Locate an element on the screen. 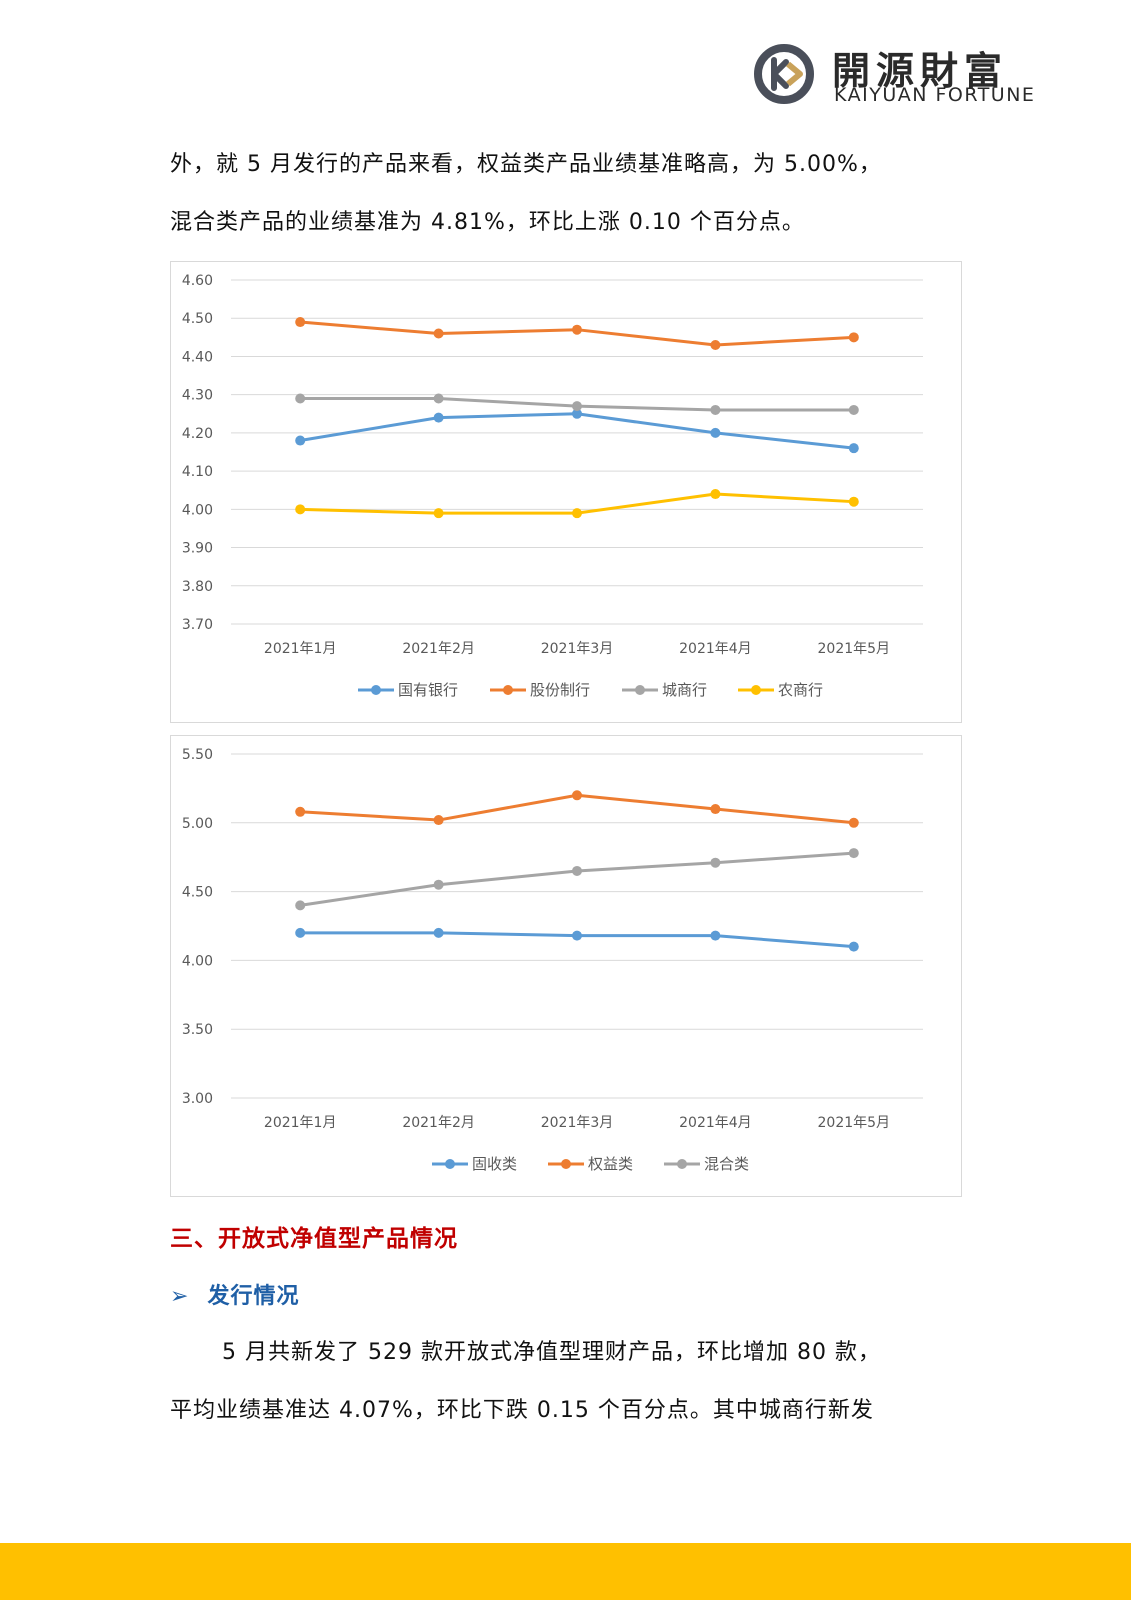 The width and height of the screenshot is (1131, 1600). legend-label: 混合类 is located at coordinates (726, 1164).